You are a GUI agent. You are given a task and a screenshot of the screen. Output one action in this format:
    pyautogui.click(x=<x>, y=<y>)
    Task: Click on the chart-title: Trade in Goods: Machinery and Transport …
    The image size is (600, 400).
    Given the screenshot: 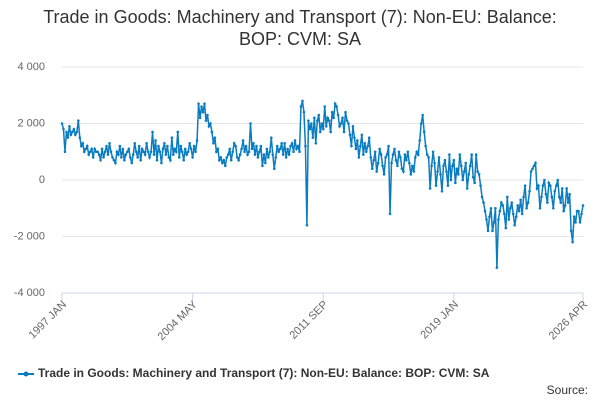 What is the action you would take?
    pyautogui.click(x=300, y=28)
    